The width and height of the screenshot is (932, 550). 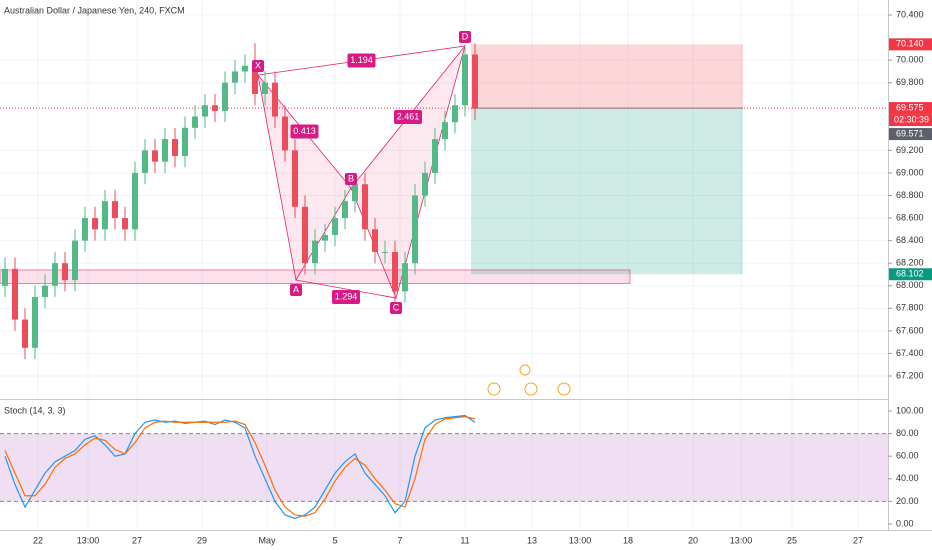 I want to click on y-tick-label: 68.800, so click(x=910, y=195).